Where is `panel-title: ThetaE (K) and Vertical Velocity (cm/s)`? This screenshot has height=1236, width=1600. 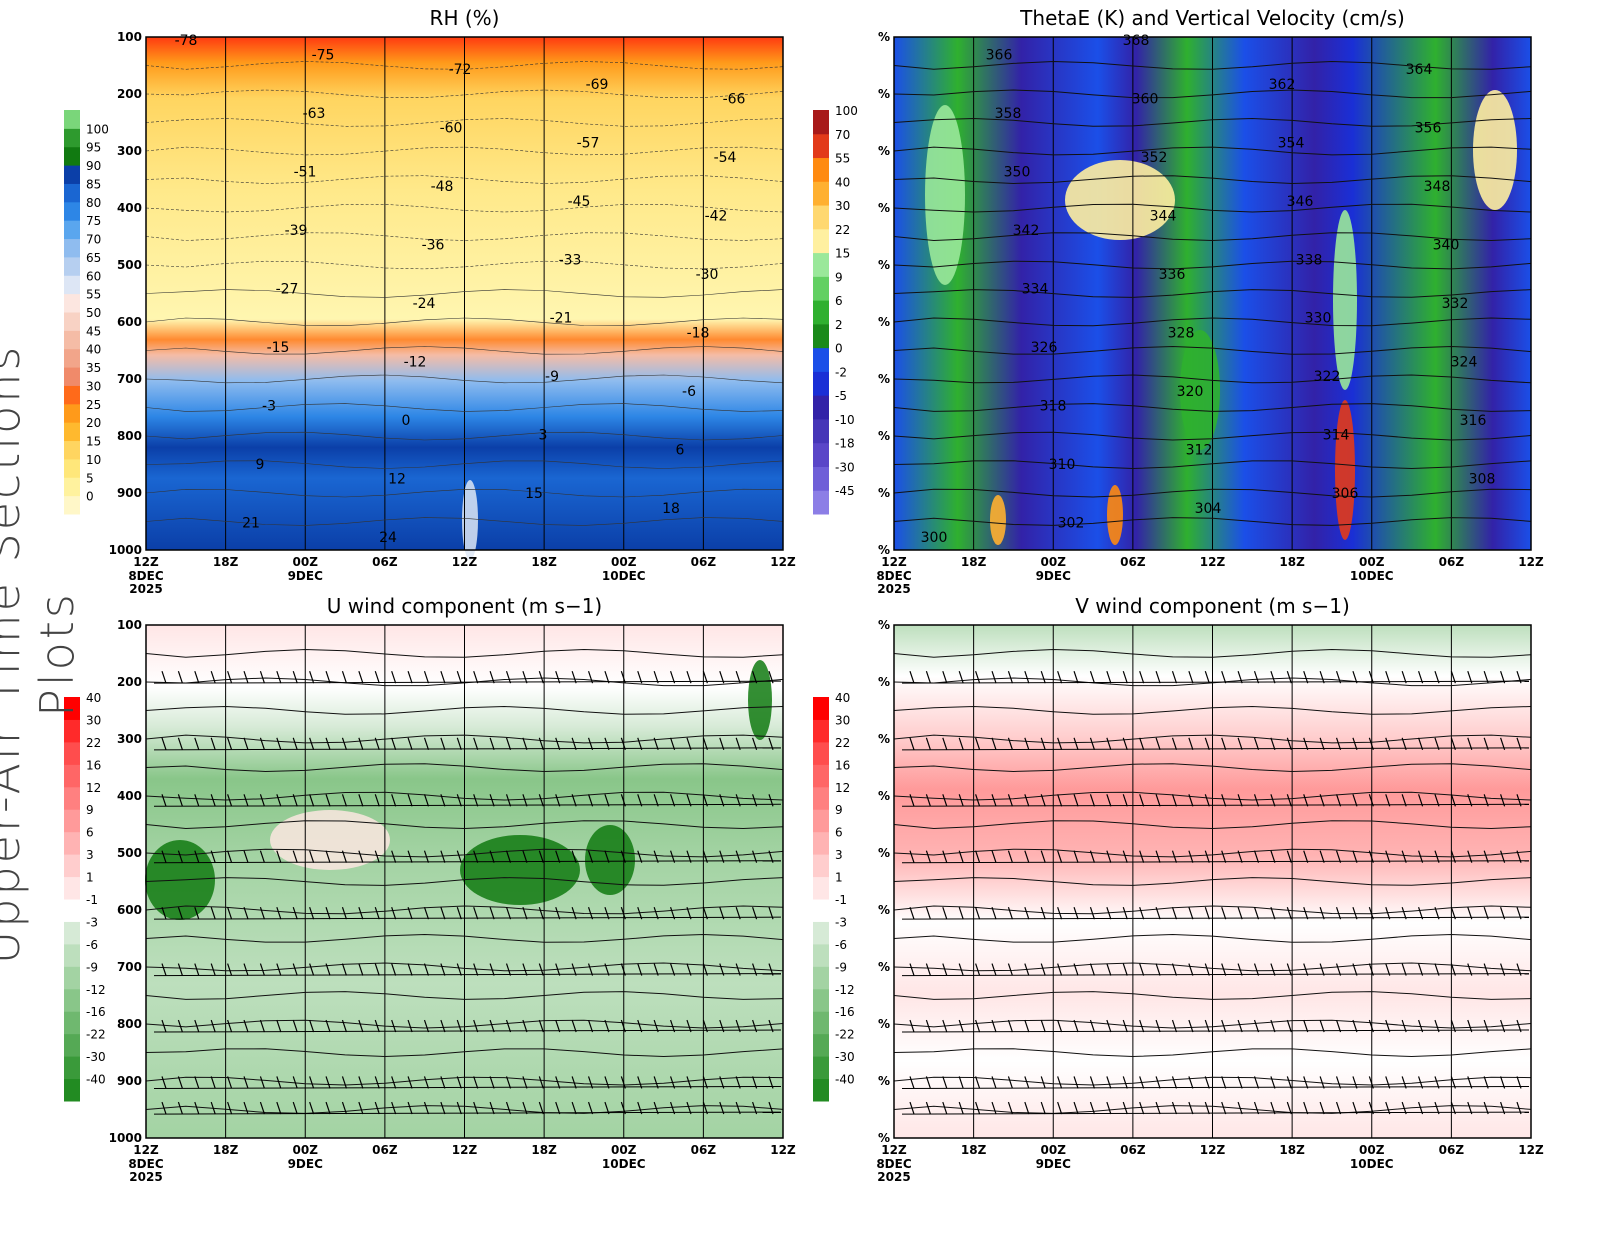
panel-title: ThetaE (K) and Vertical Velocity (cm/s) is located at coordinates (1212, 18).